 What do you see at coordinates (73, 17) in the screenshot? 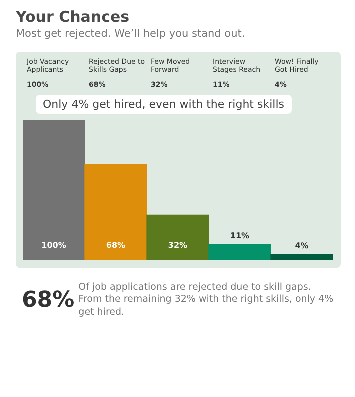
I see `chart-title: Your Chances` at bounding box center [73, 17].